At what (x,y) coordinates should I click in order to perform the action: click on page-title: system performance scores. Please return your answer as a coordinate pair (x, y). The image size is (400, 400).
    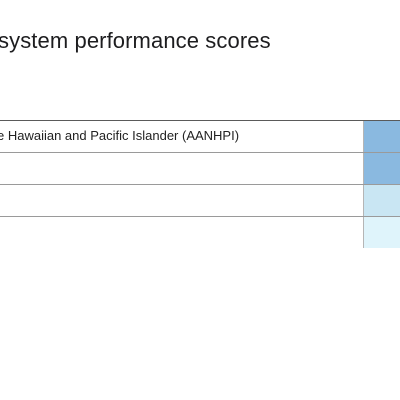
    Looking at the image, I should click on (135, 40).